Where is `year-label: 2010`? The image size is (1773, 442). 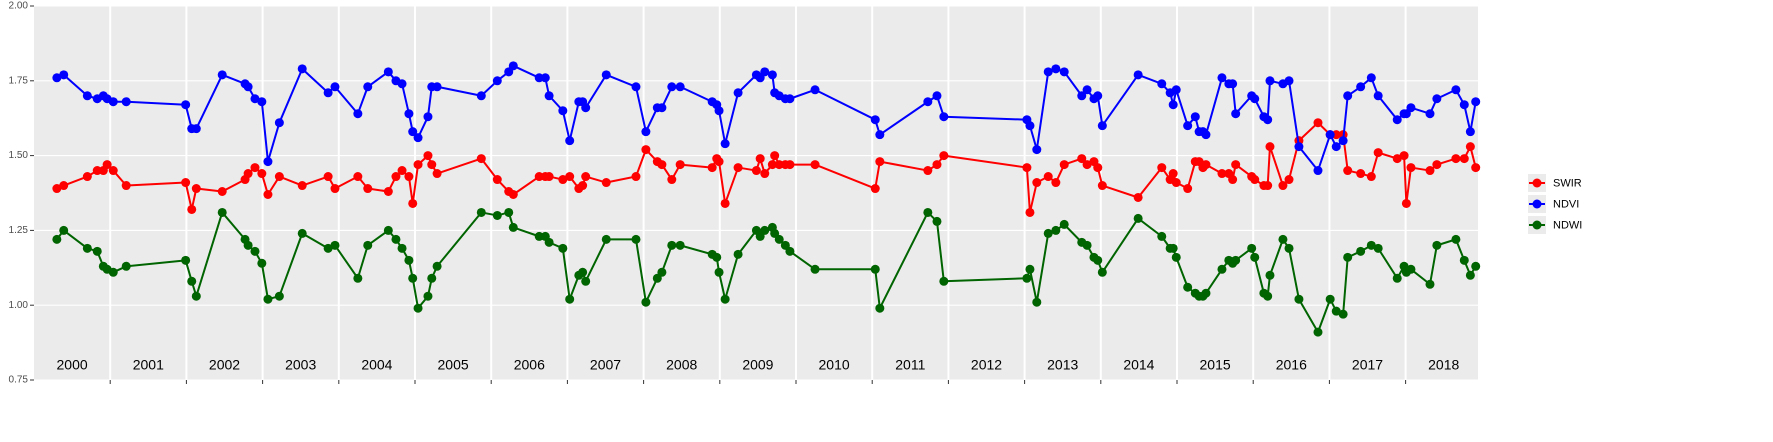 year-label: 2010 is located at coordinates (834, 365).